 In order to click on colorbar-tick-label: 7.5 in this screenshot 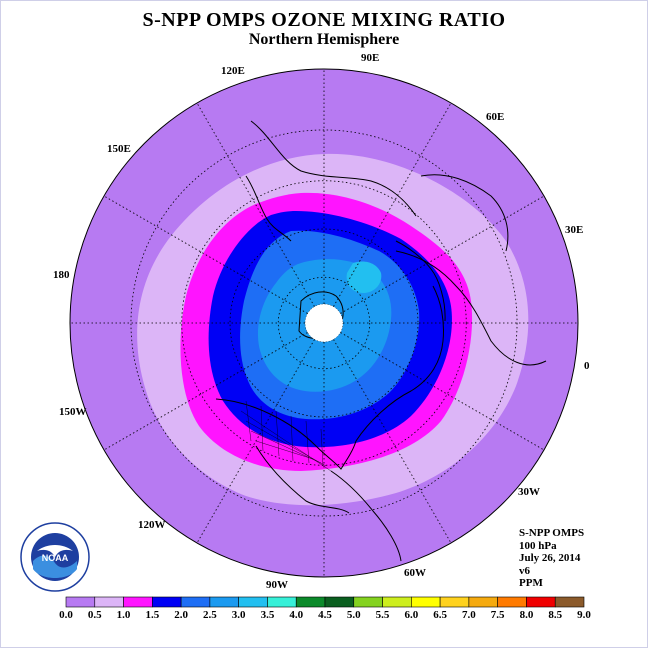, I will do `click(497, 615)`.